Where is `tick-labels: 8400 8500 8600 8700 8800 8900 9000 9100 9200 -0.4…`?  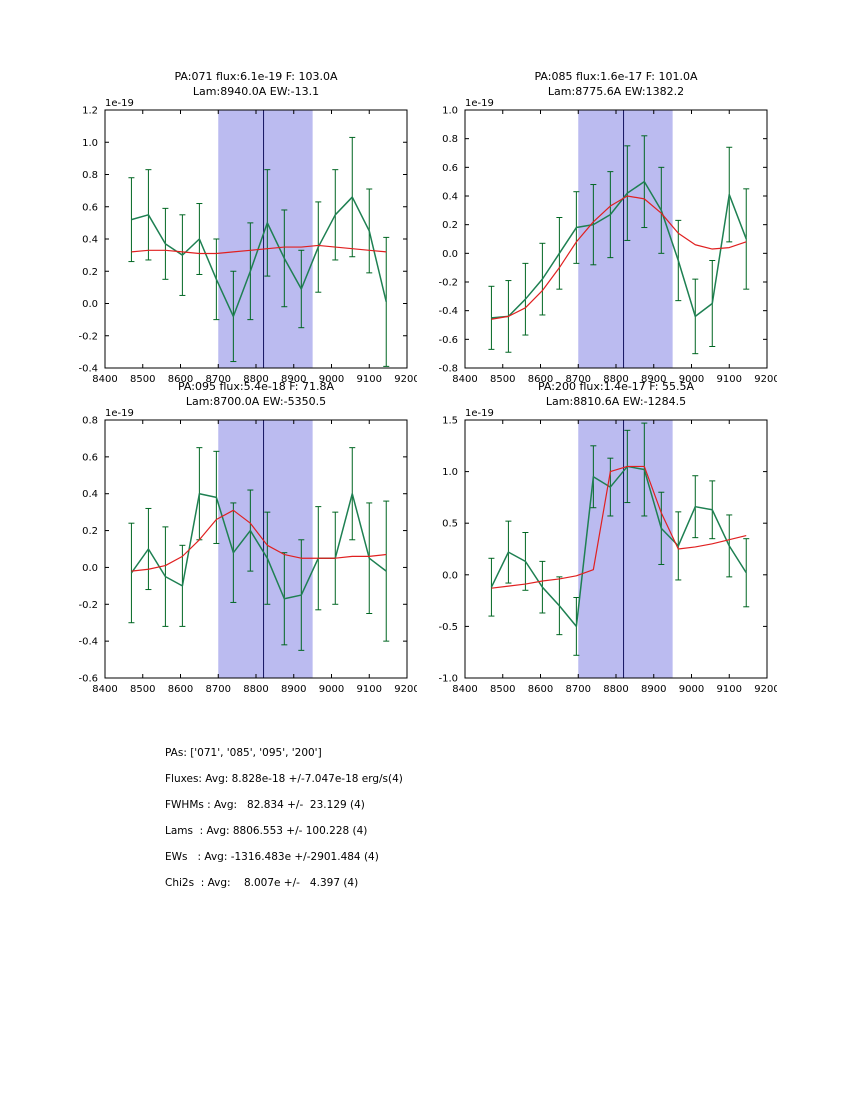
tick-labels: 8400 8500 8600 8700 8800 8900 9000 9100 9200 -0.4… is located at coordinates (247, 246).